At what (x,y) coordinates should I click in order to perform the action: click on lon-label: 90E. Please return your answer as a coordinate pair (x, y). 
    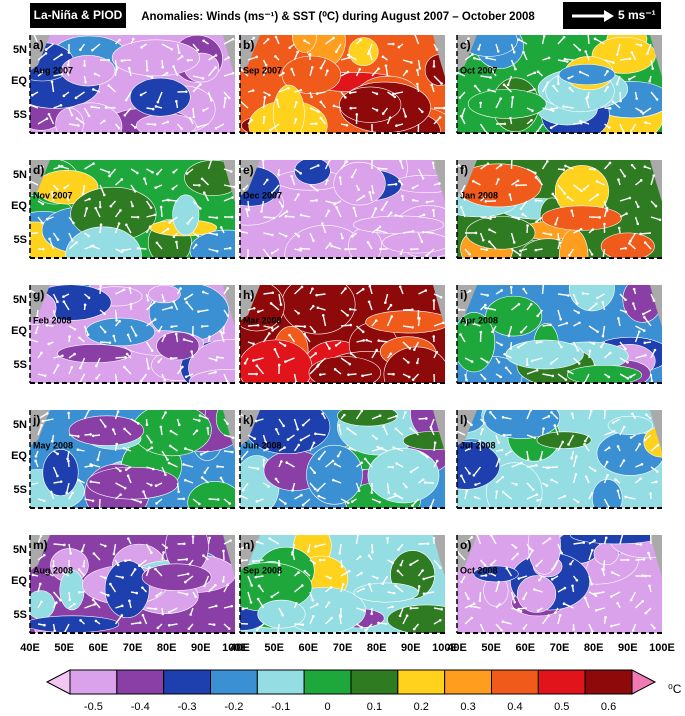
    Looking at the image, I should click on (628, 648).